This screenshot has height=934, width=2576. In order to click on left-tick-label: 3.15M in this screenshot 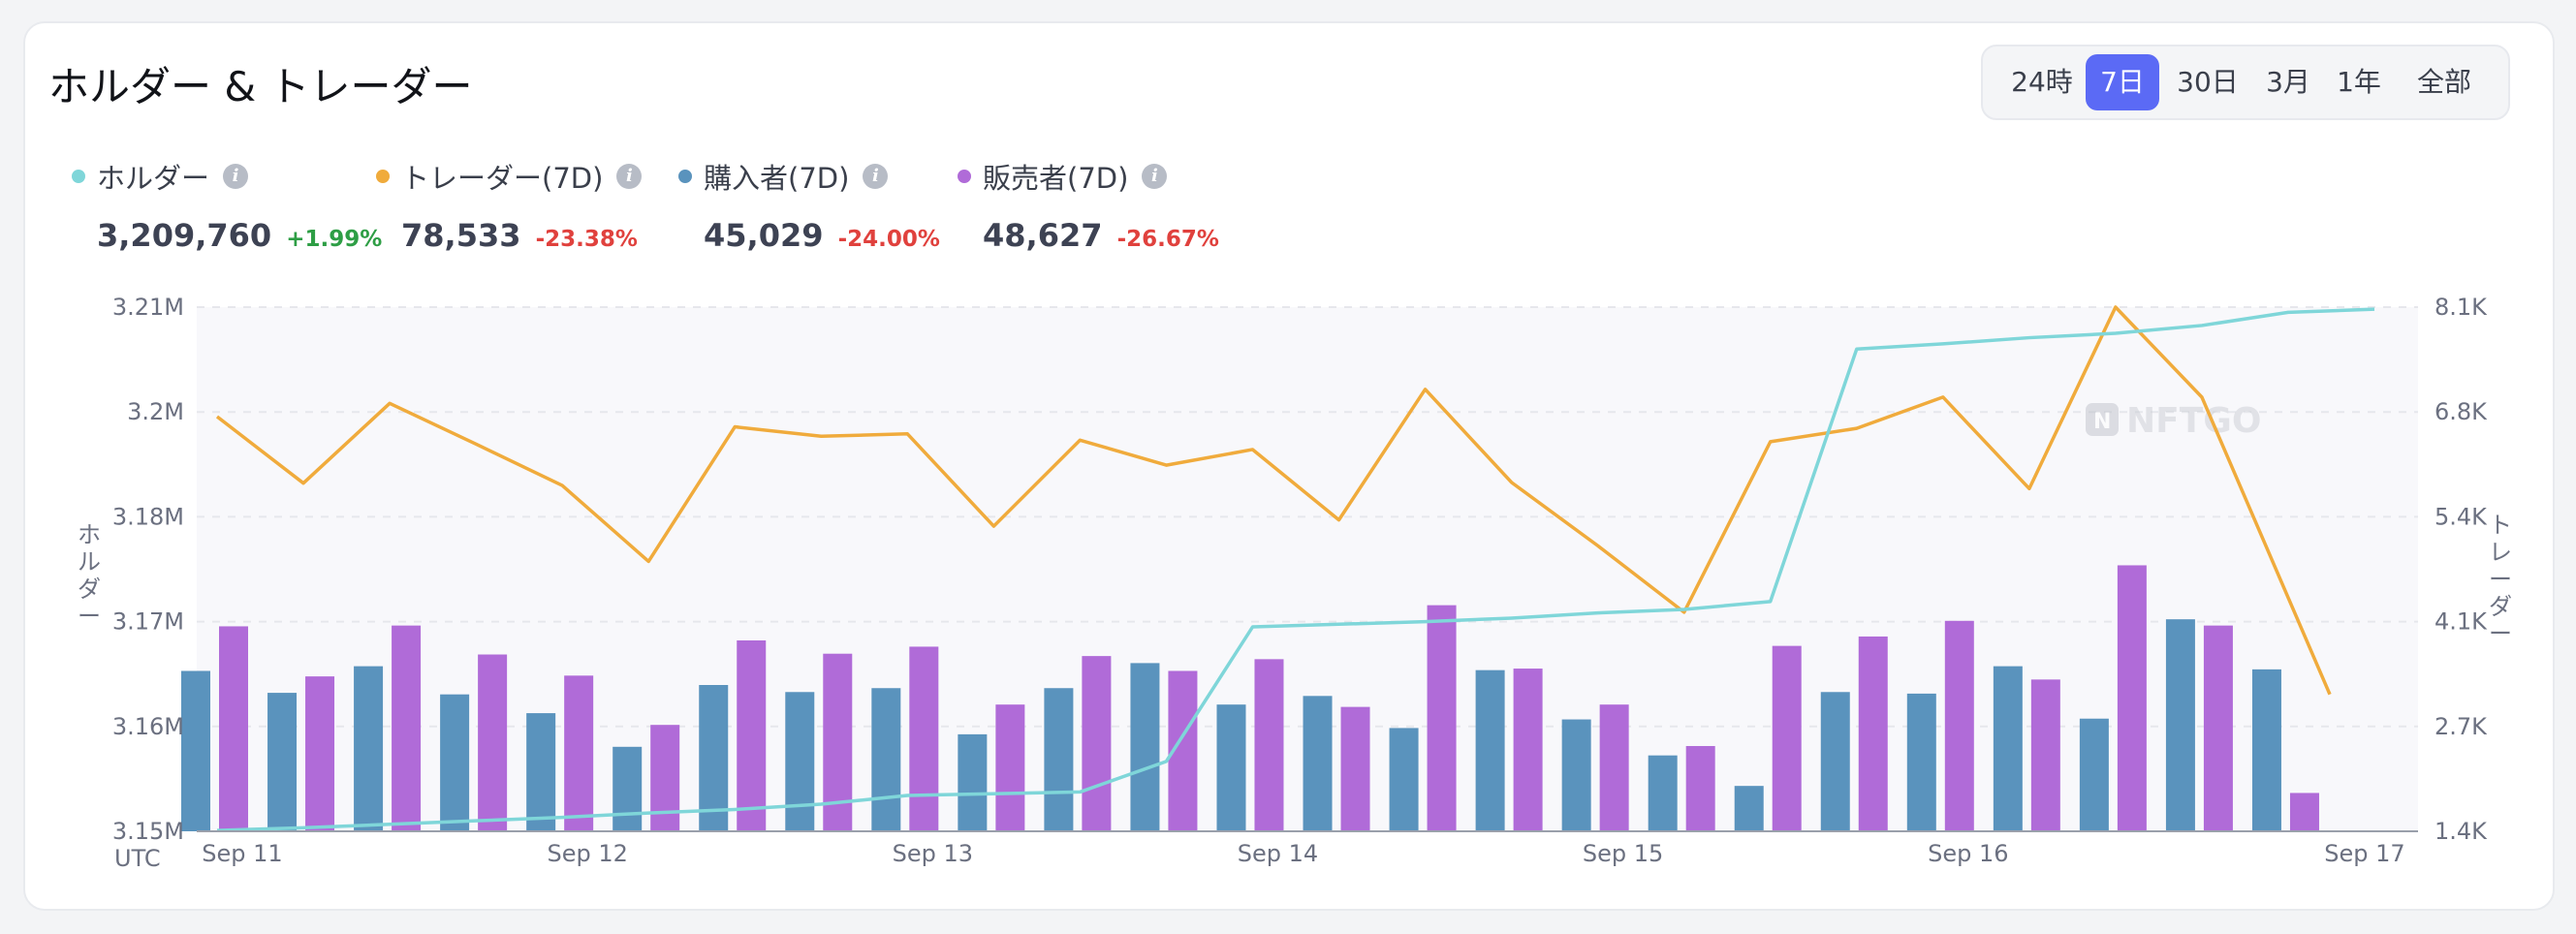, I will do `click(148, 831)`.